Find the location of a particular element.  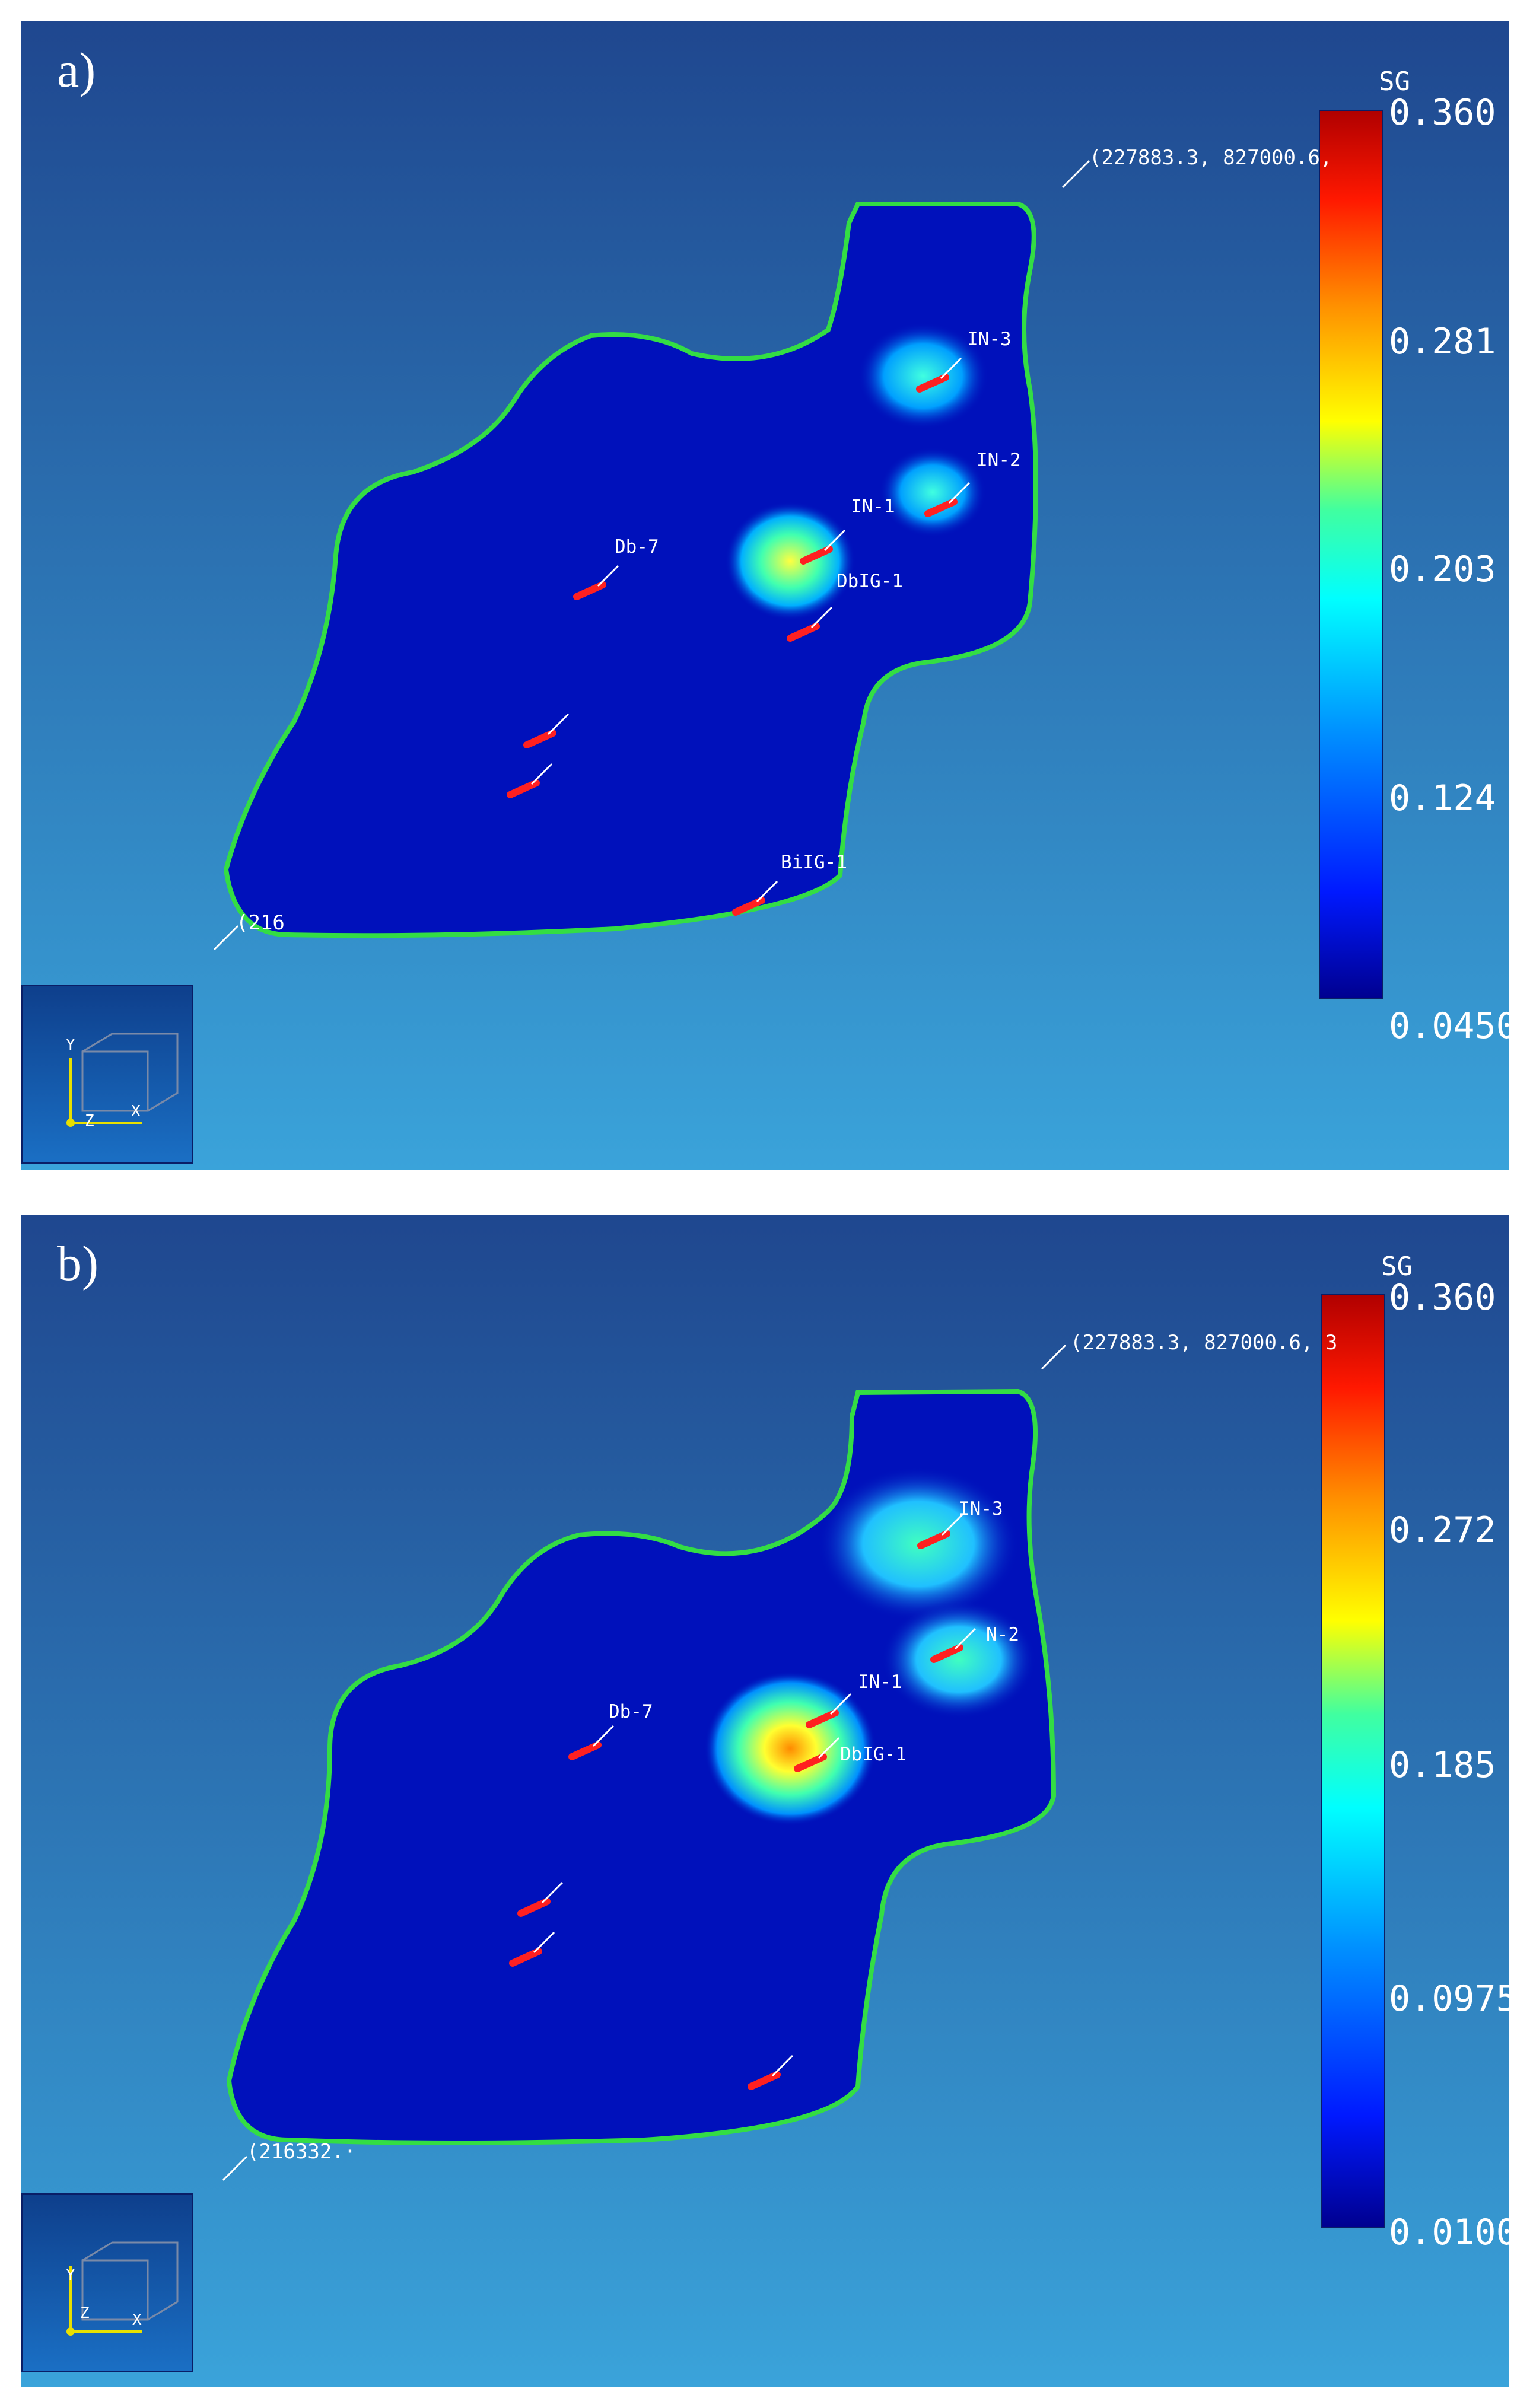

well-label-a-1: IN-2 is located at coordinates (999, 460).